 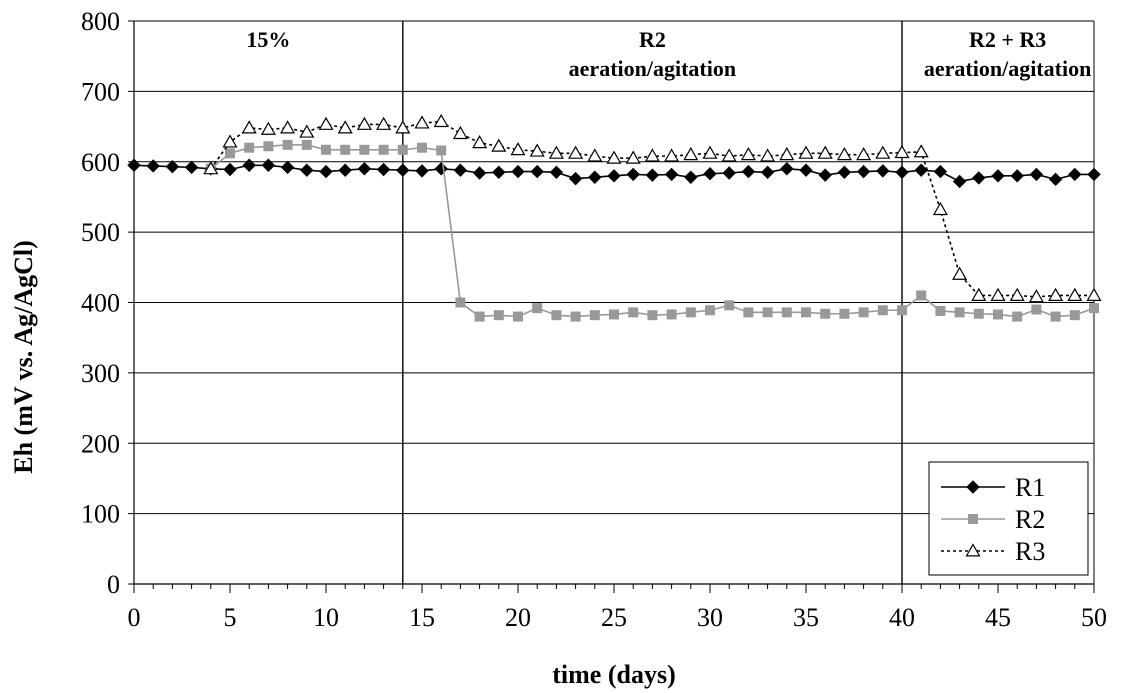 What do you see at coordinates (973, 487) in the screenshot?
I see `legend-marker-R1` at bounding box center [973, 487].